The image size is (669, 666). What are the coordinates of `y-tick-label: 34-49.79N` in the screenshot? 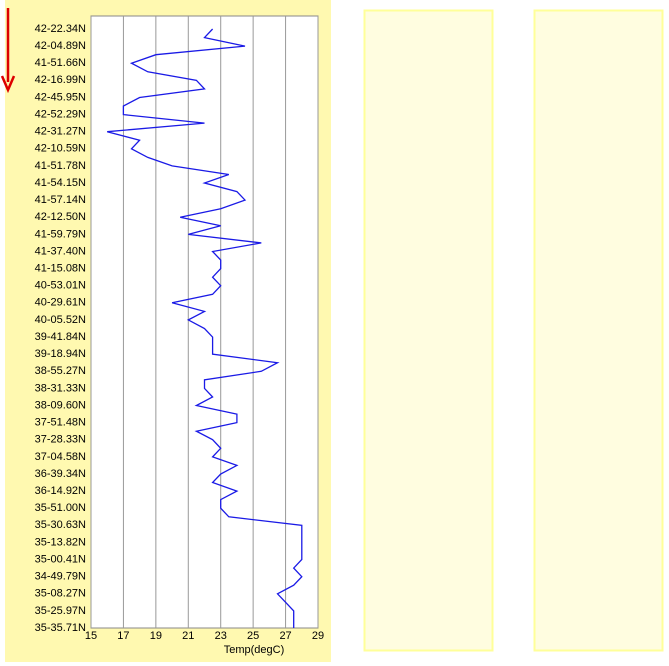 It's located at (60, 577).